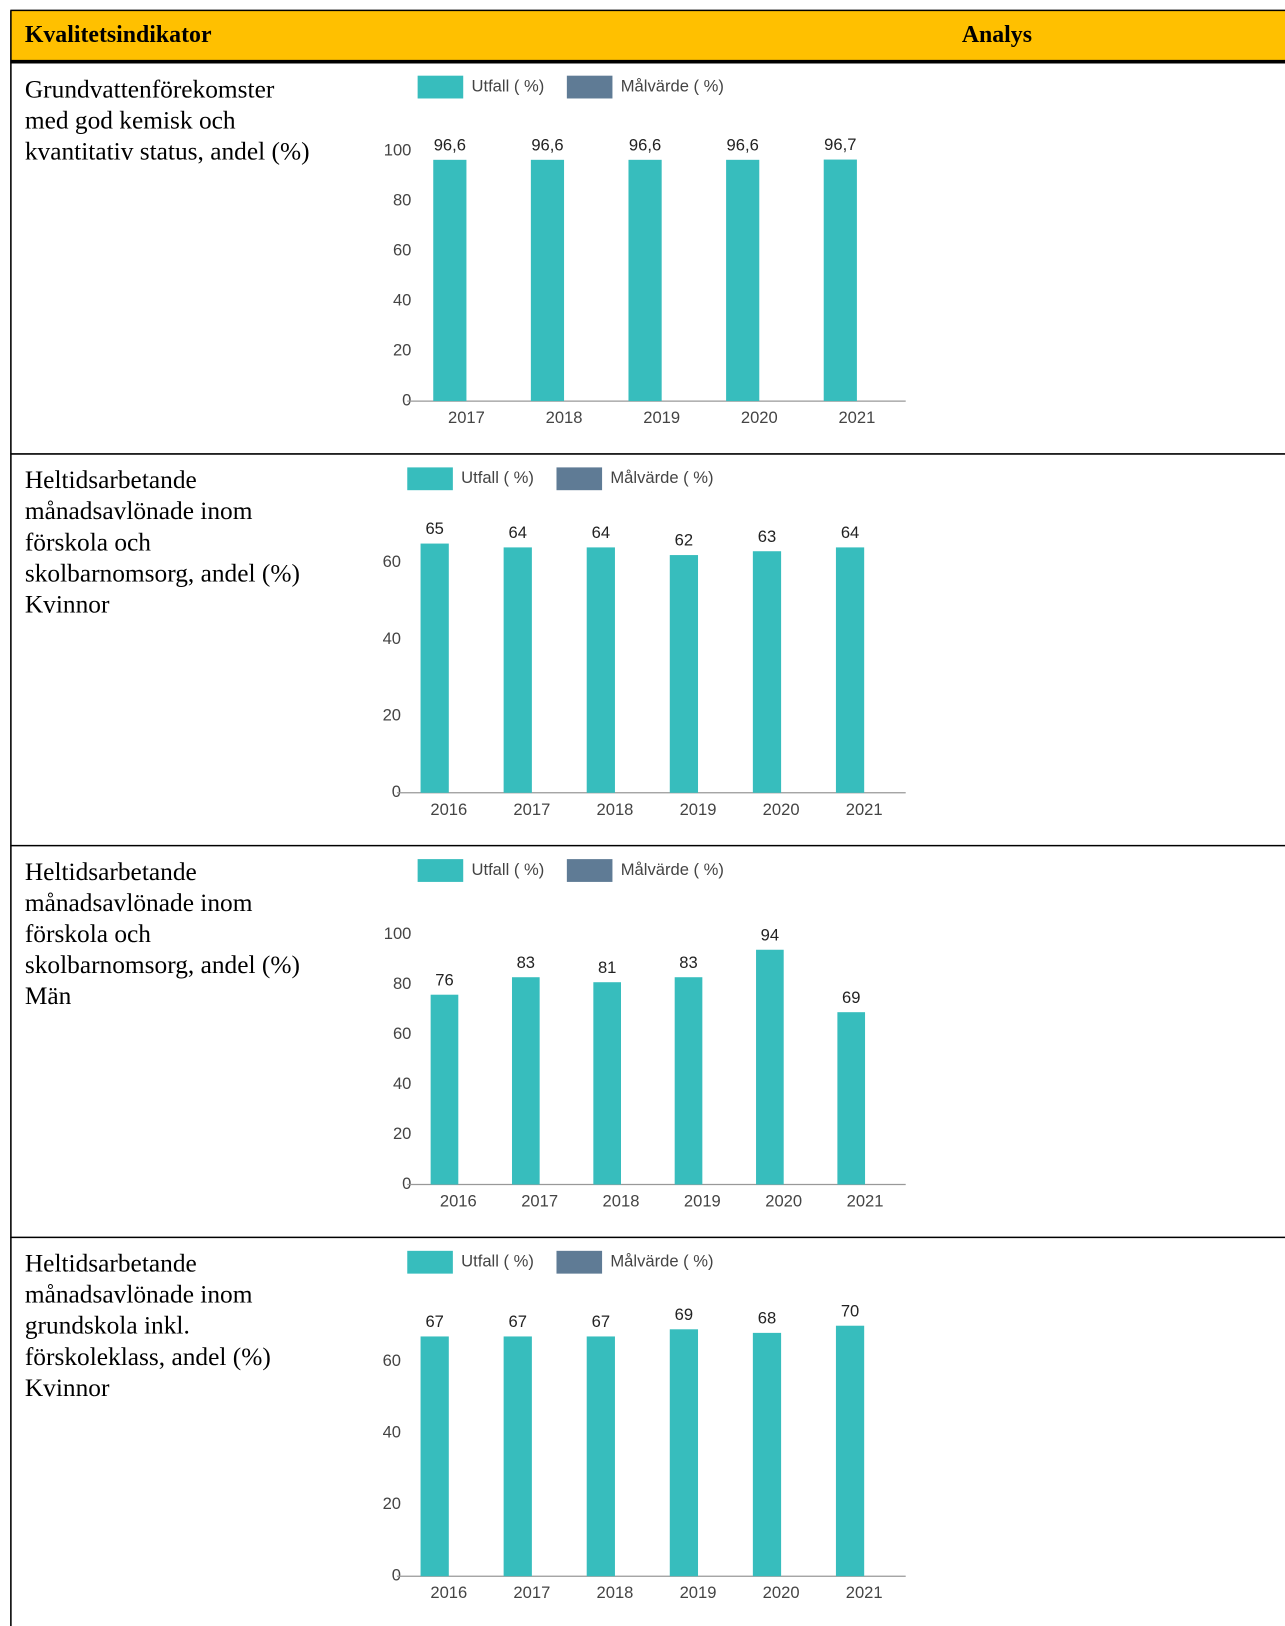  Describe the element at coordinates (107, 1326) in the screenshot. I see `row-label: grundskola inkl.` at that location.